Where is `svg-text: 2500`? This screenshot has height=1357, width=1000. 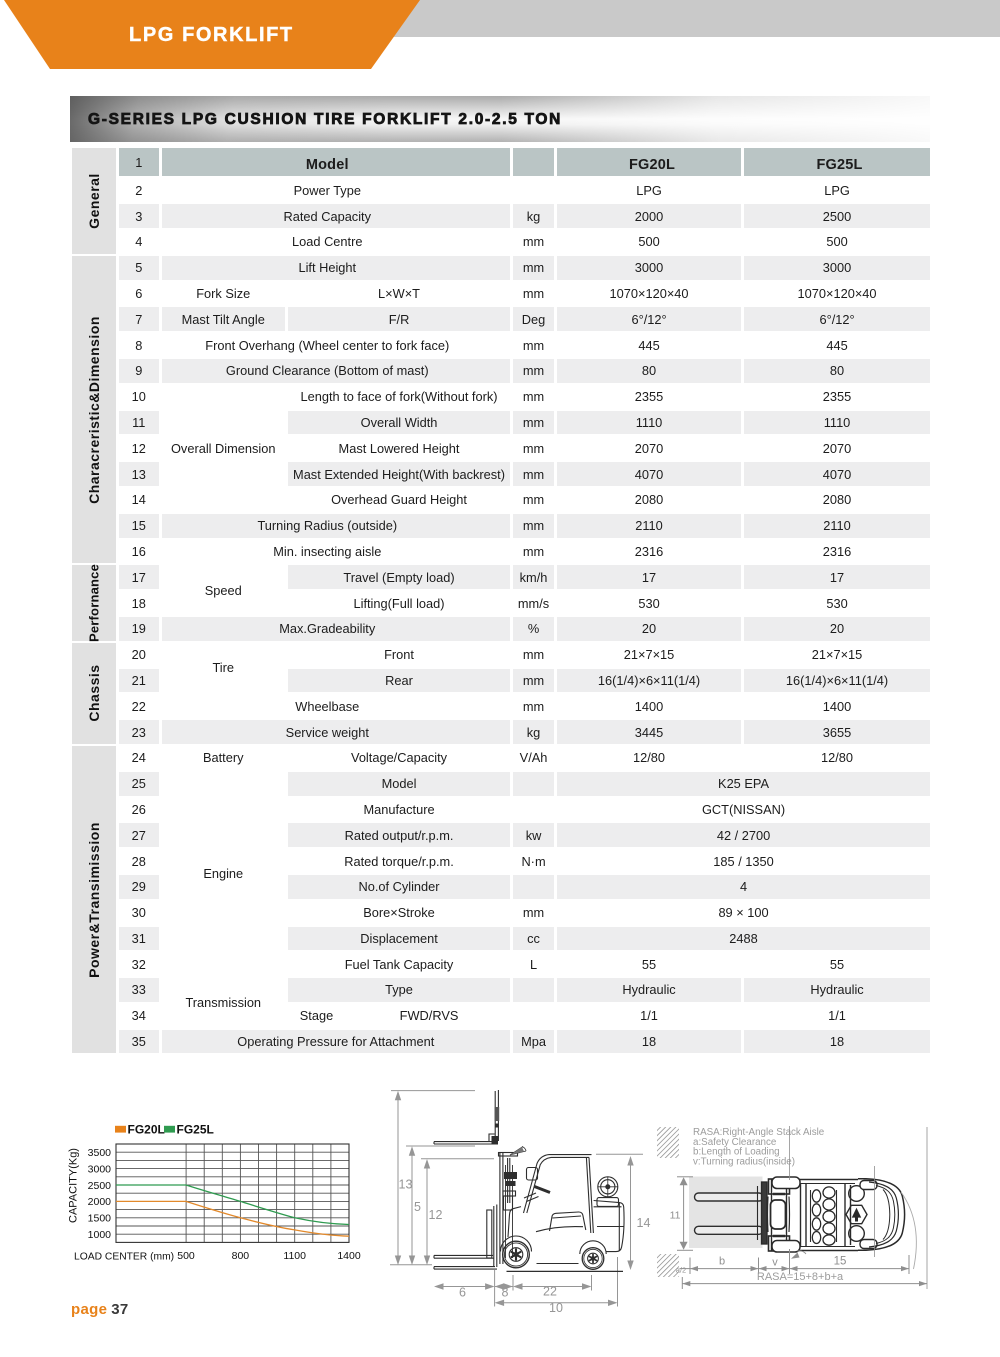
svg-text: 2500 is located at coordinates (100, 1186).